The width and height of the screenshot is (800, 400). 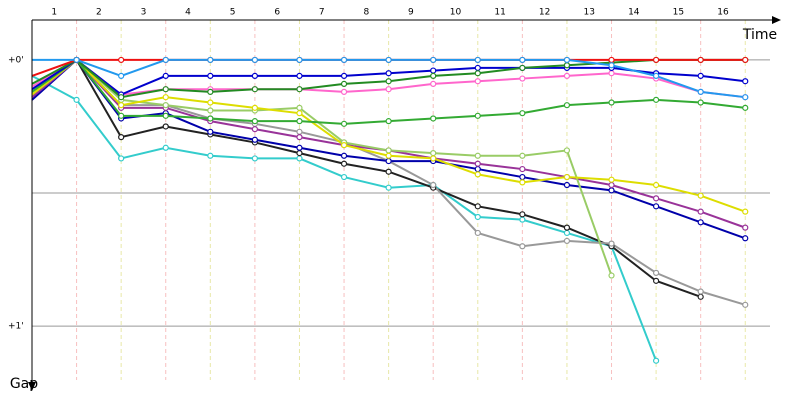 I want to click on x-tick-label: 14, so click(x=634, y=13).